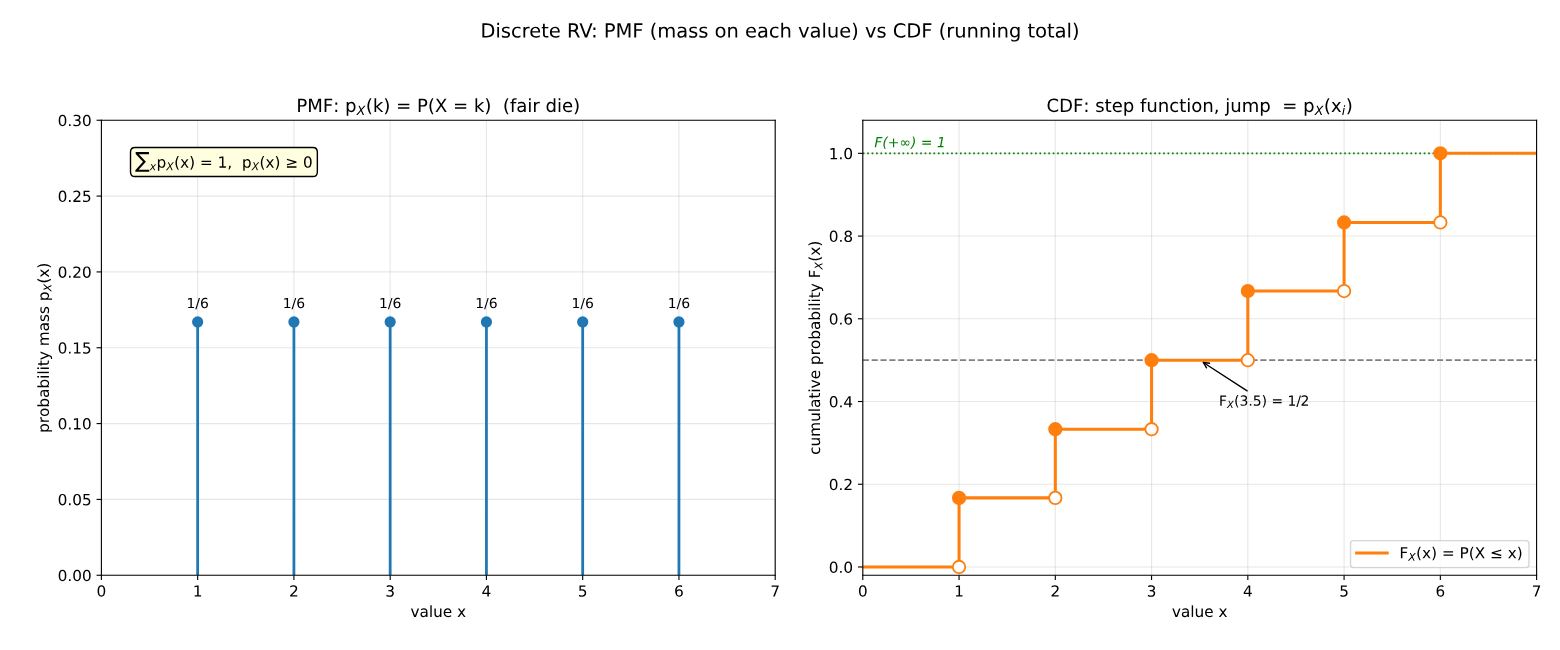 The height and width of the screenshot is (650, 1560). I want to click on y-tick-label: 0.8, so click(841, 236).